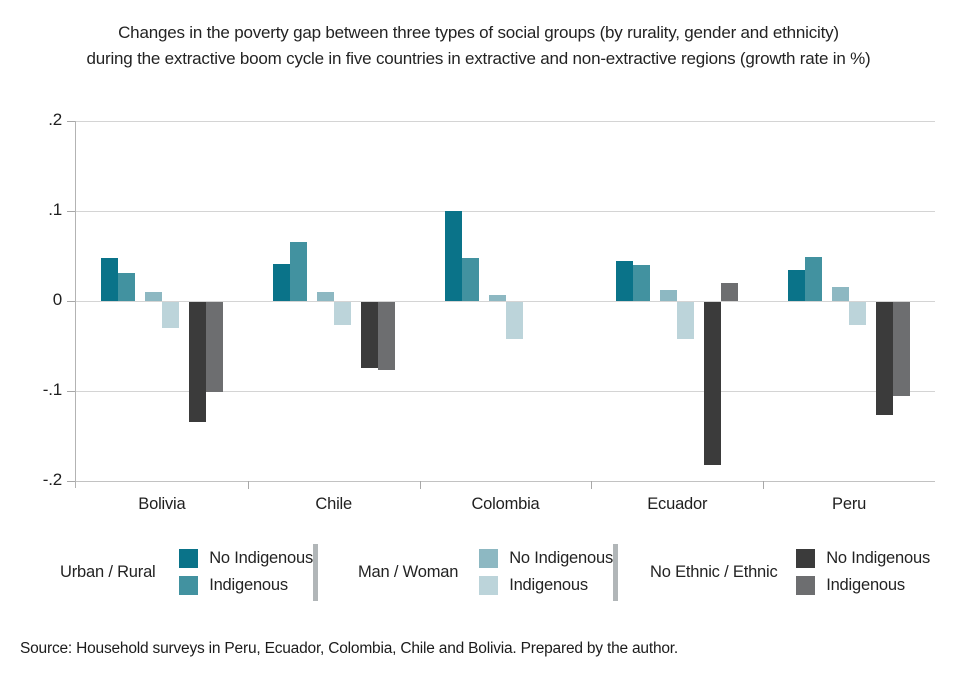 The image size is (957, 683). I want to click on legend-group-label: Urban / Rural, so click(108, 571).